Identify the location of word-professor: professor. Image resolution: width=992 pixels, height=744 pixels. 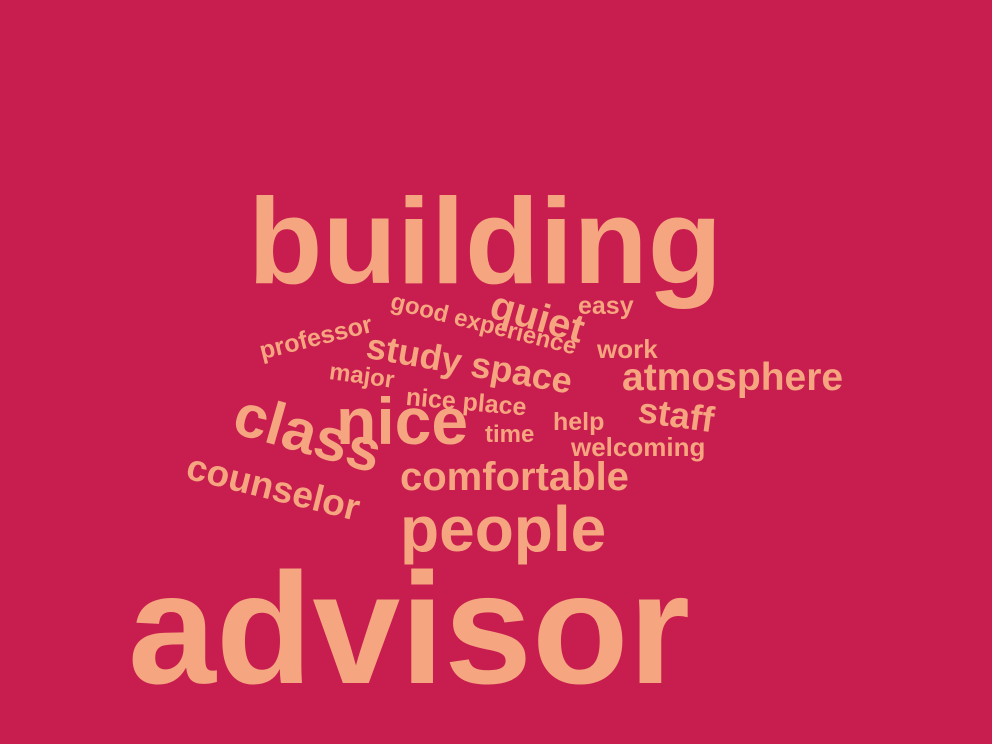
(316, 338).